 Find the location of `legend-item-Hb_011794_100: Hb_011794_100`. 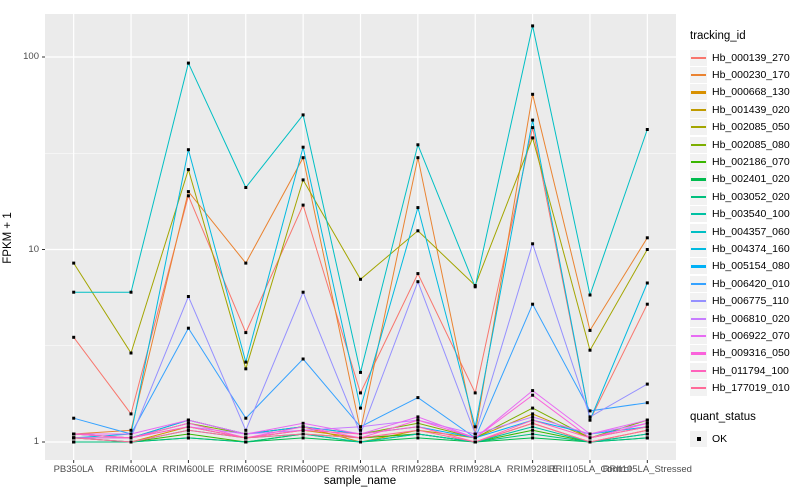

legend-item-Hb_011794_100: Hb_011794_100 is located at coordinates (745, 370).